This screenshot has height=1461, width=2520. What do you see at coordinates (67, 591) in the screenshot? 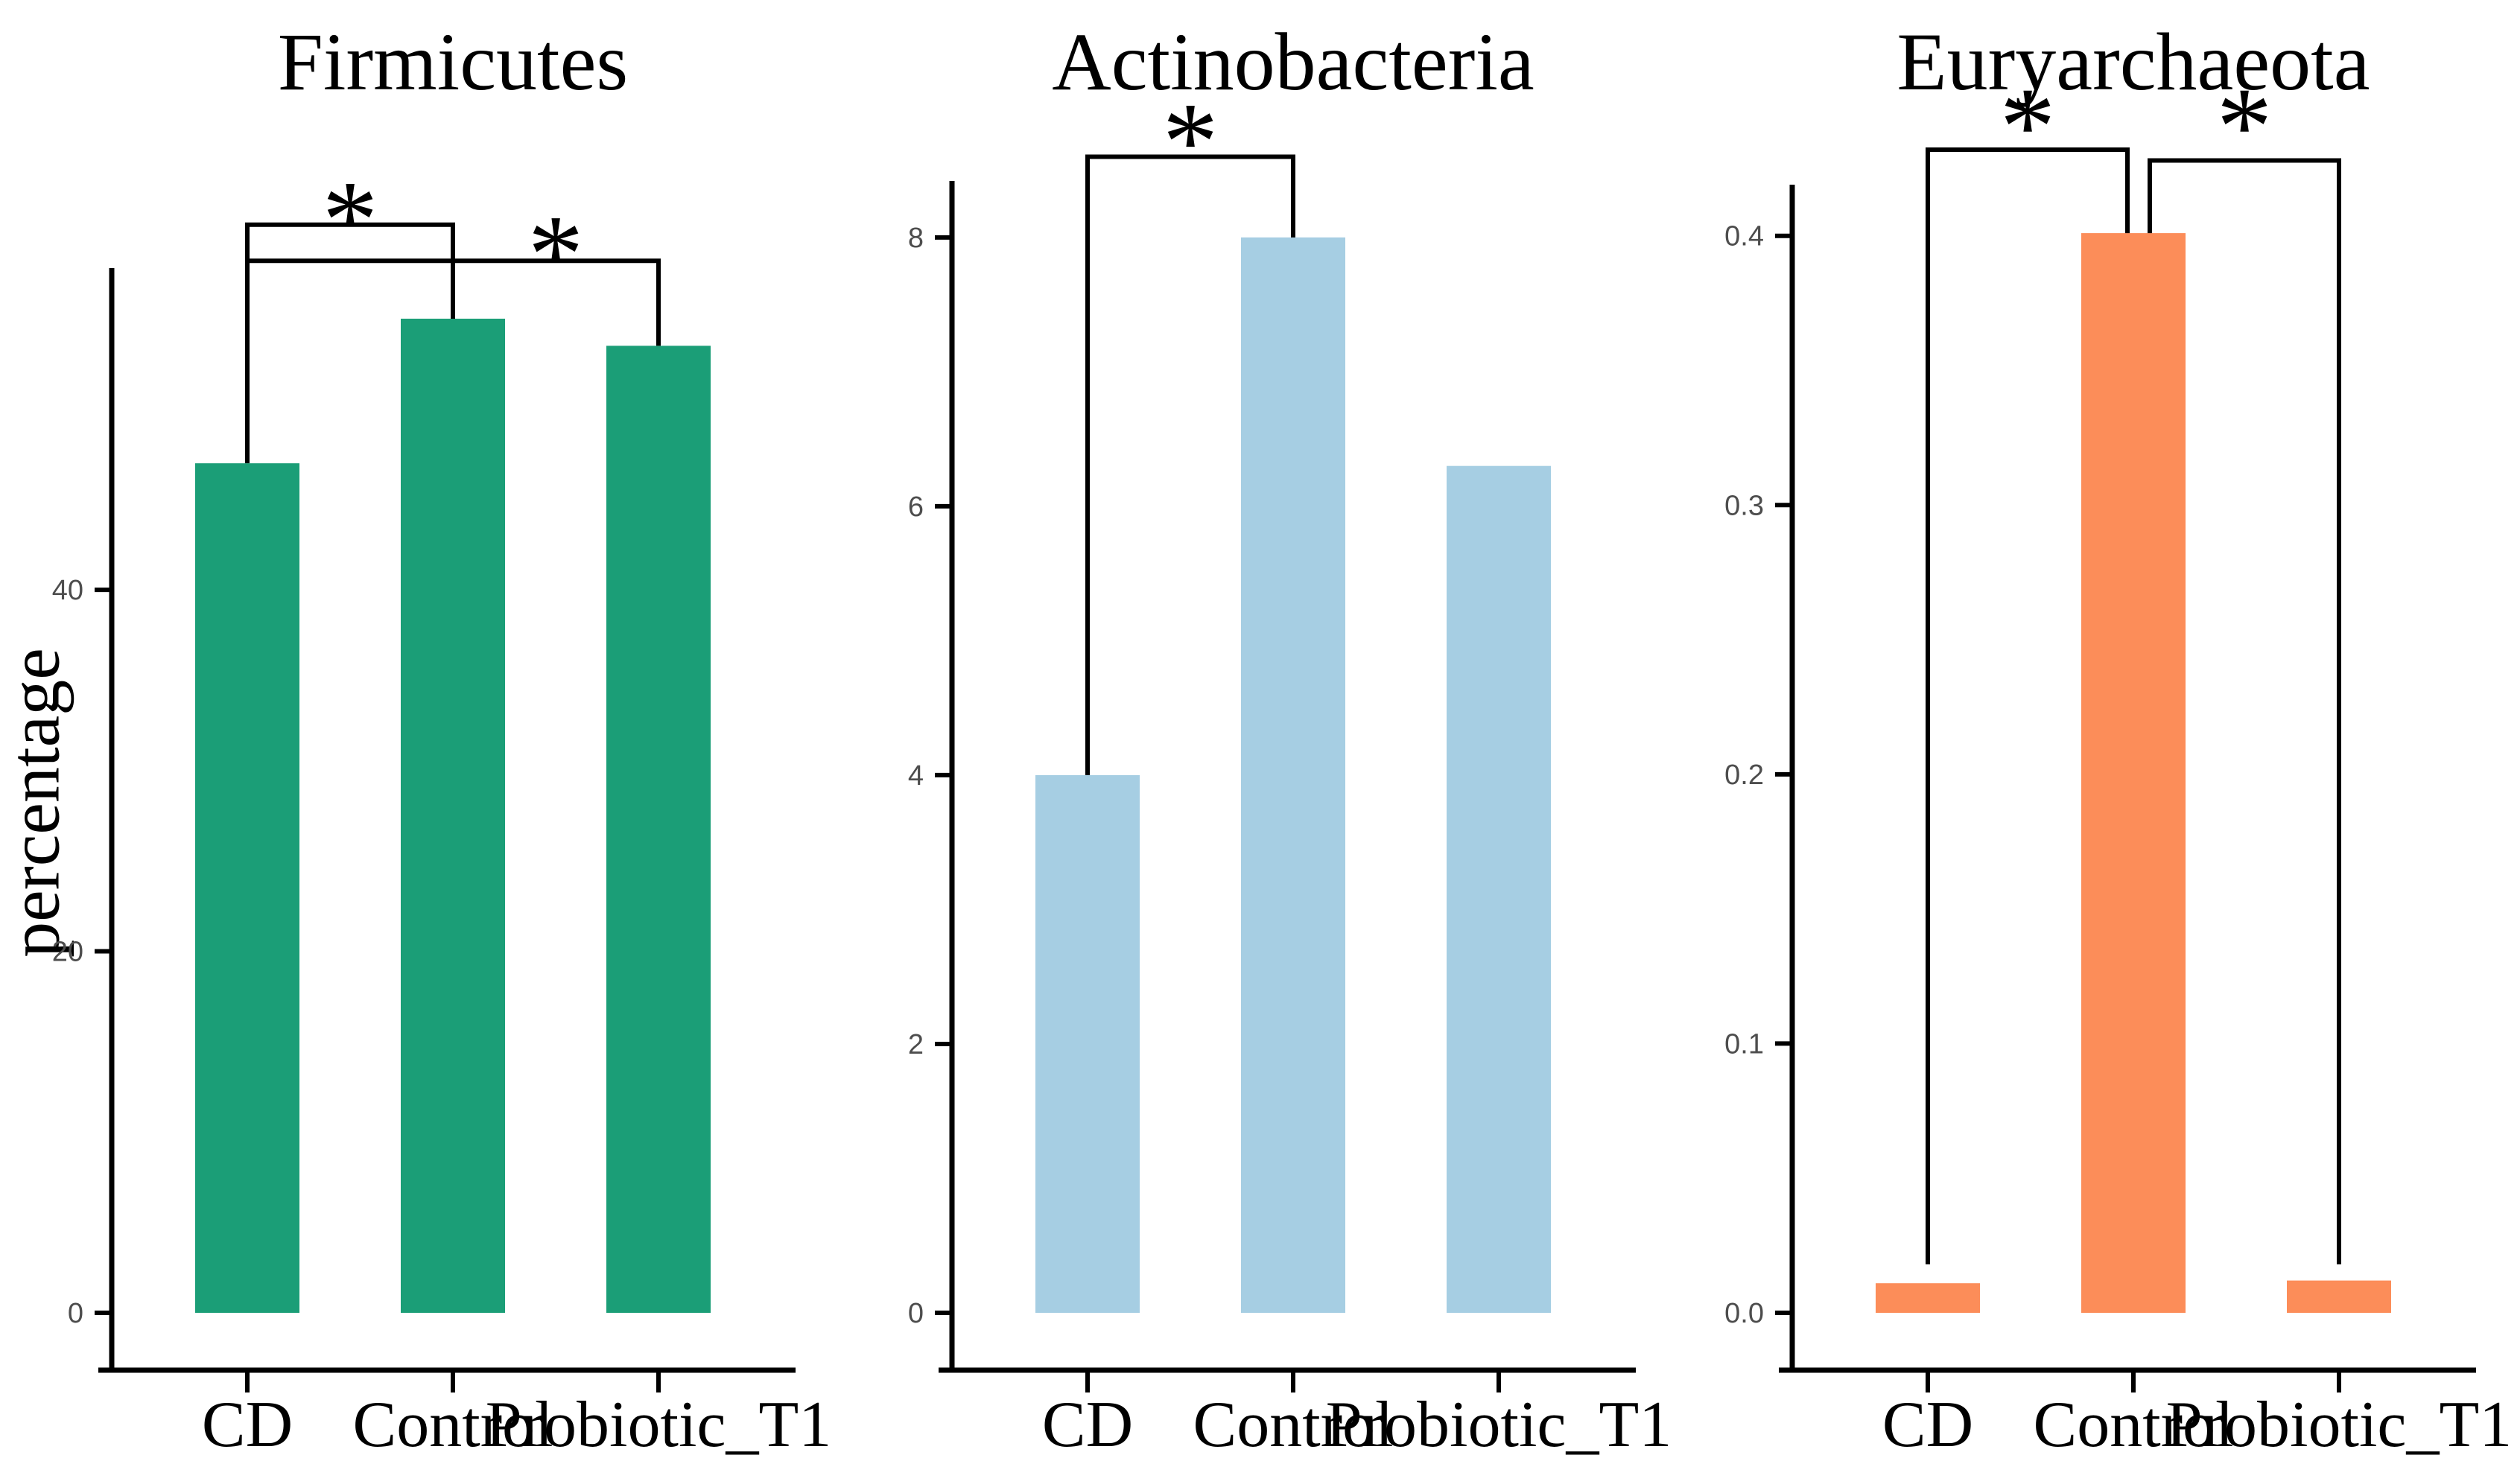
I see `y-tick-label: 40` at bounding box center [67, 591].